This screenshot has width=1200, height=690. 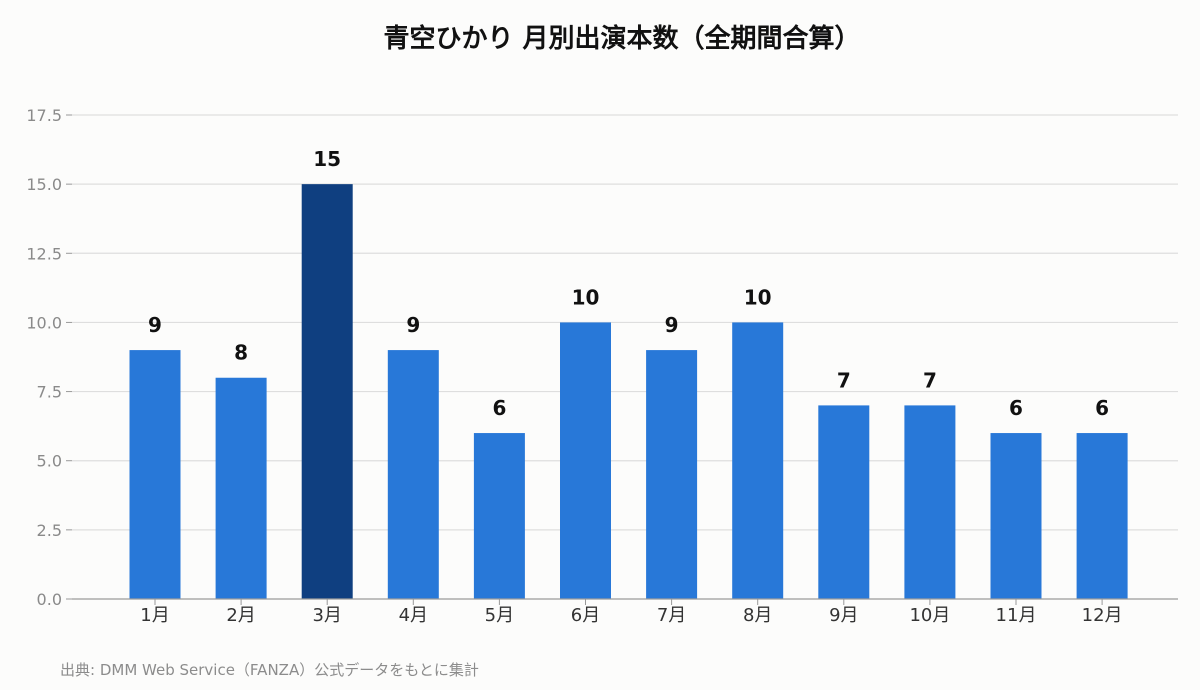 What do you see at coordinates (585, 615) in the screenshot?
I see `x-tick-label: 6月` at bounding box center [585, 615].